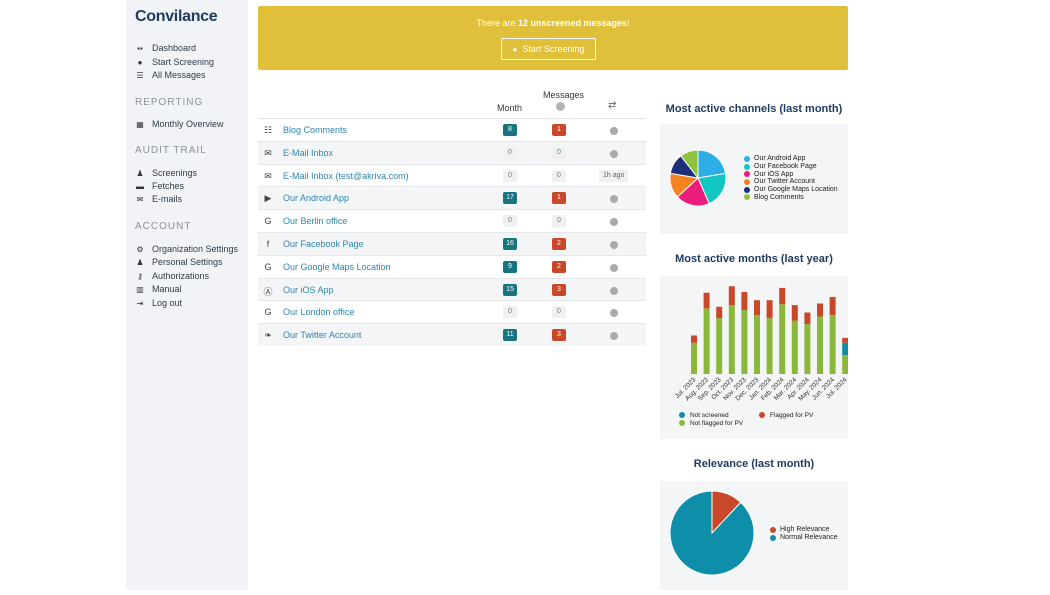  I want to click on nav-organization-settings: ⚙ Organization Settings, so click(186, 249).